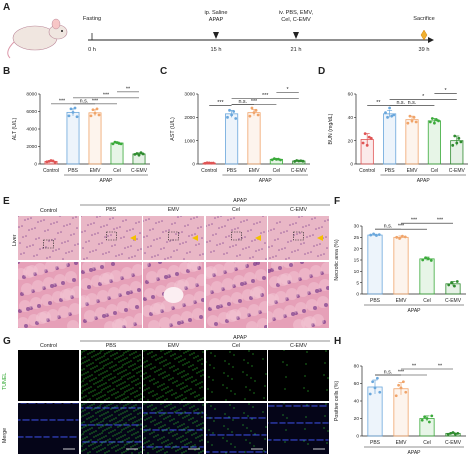 Image resolution: width=474 pixels, height=470 pixels. Describe the element at coordinates (236, 210) in the screenshot. I see `histology-column-header: Cel` at that location.